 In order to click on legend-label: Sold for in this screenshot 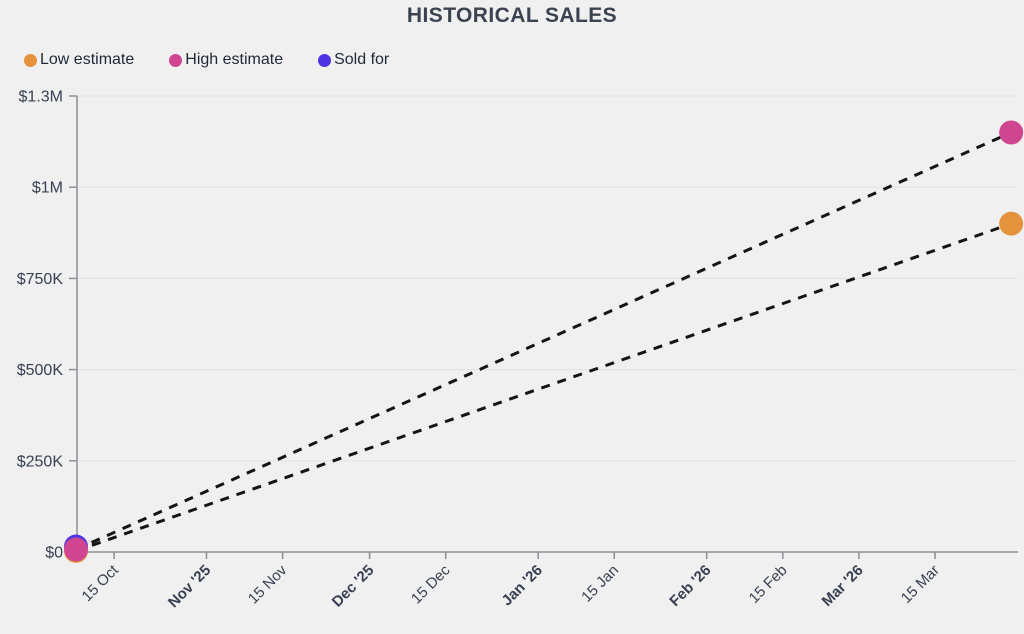, I will do `click(362, 59)`.